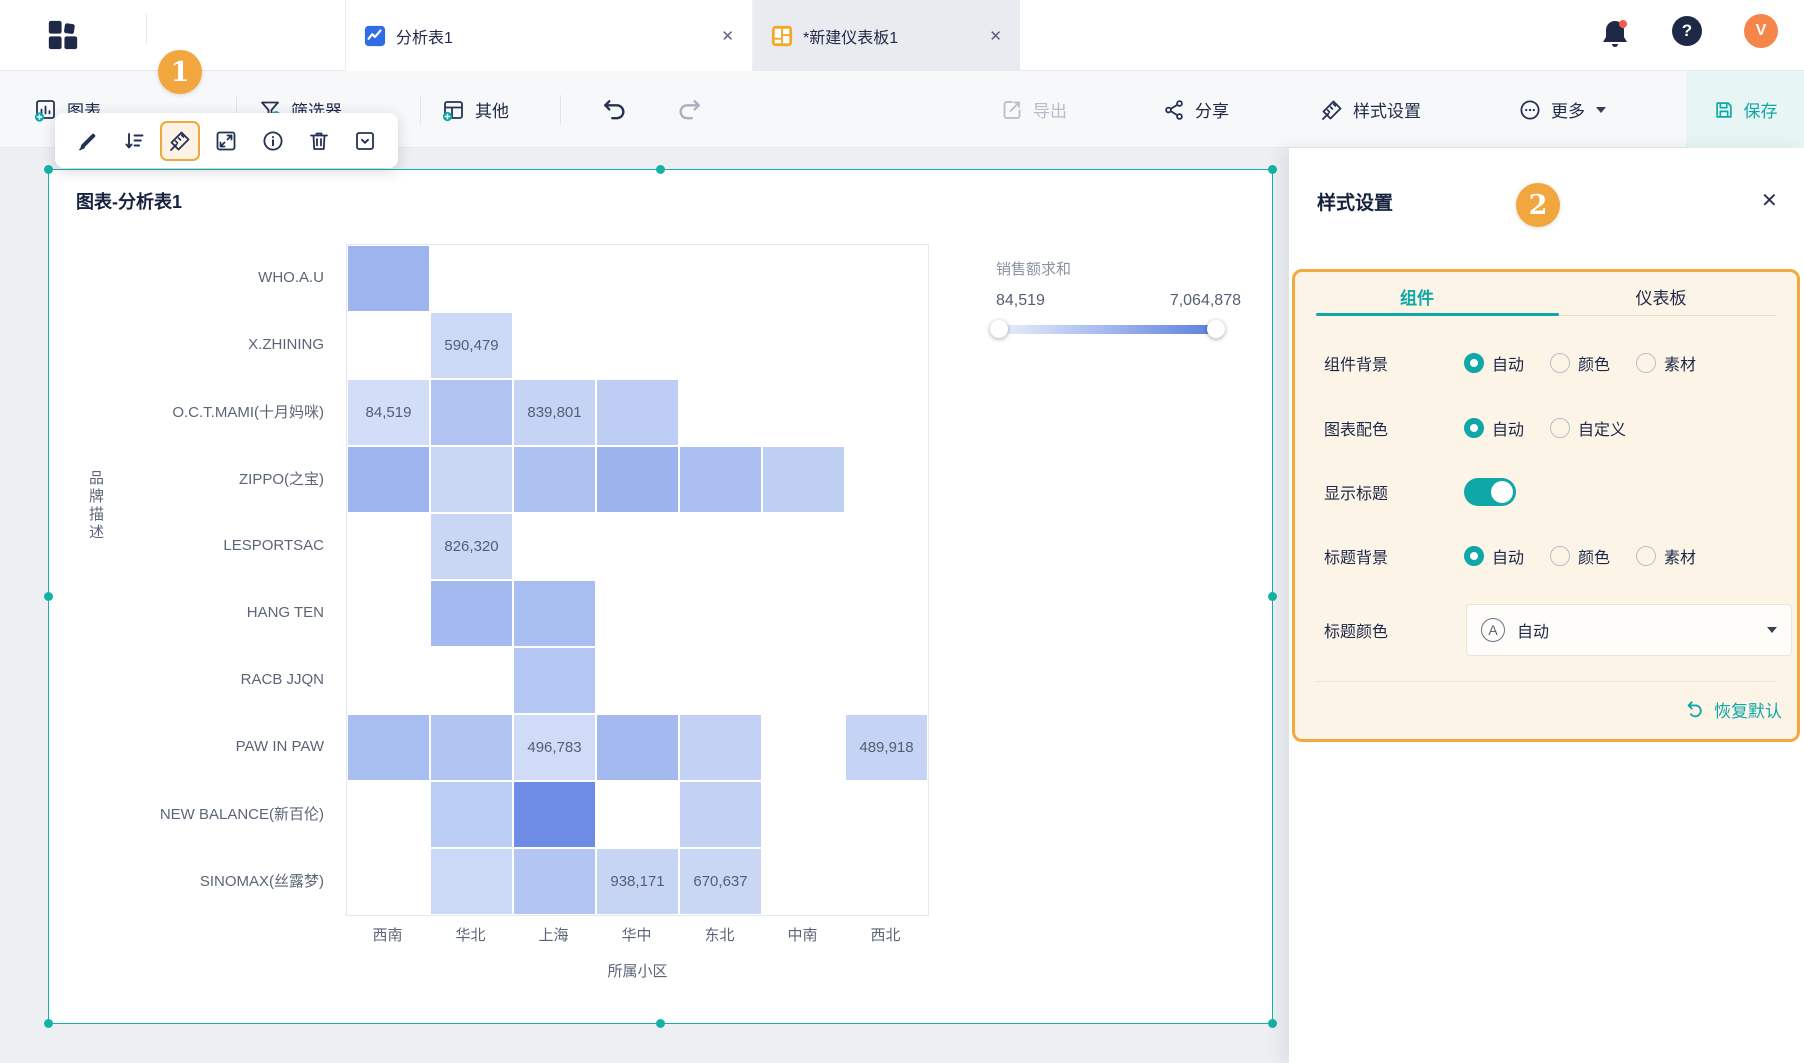  I want to click on redo-icon, so click(689, 109).